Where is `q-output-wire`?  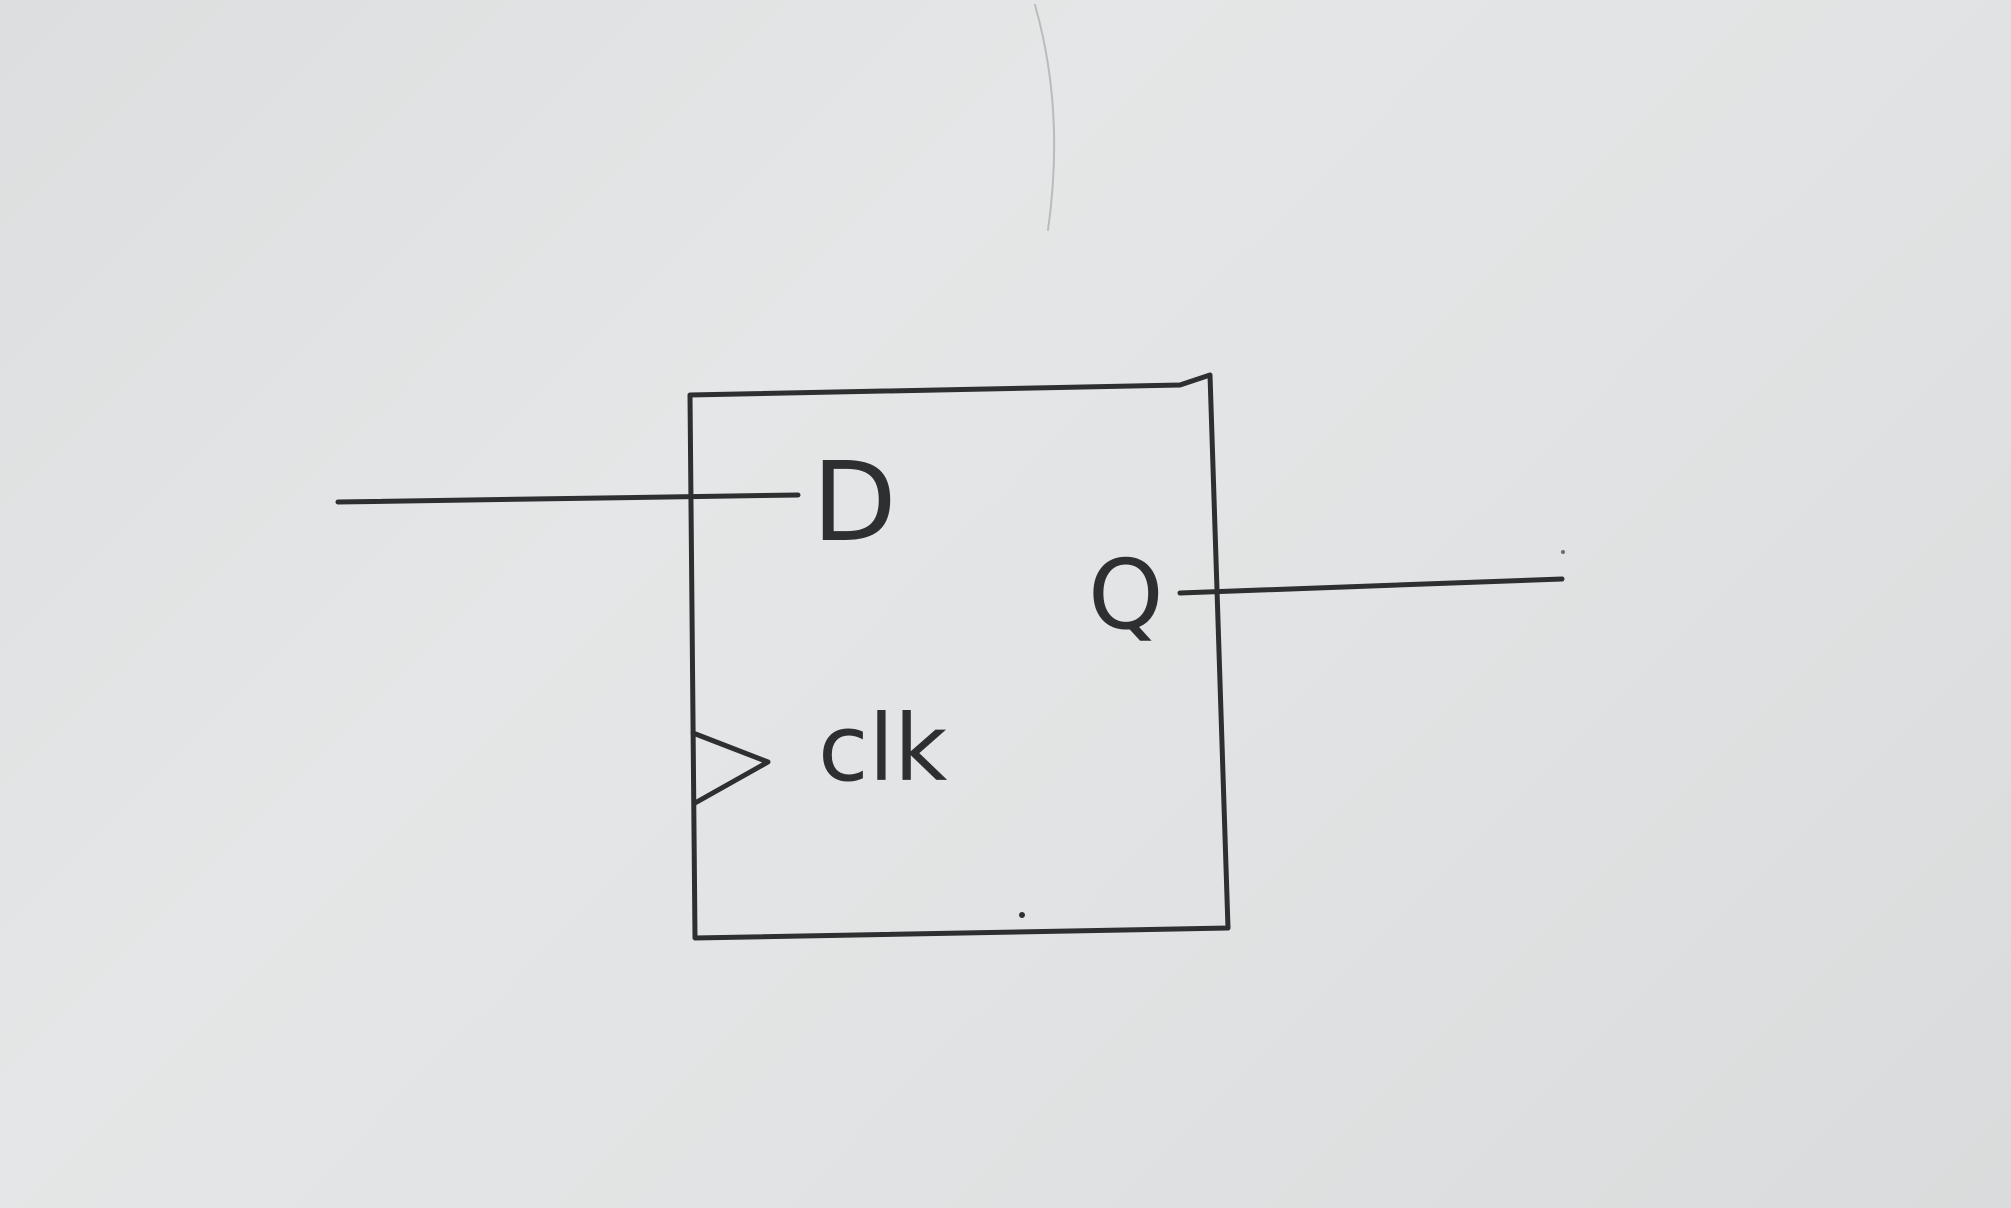 q-output-wire is located at coordinates (1371, 586).